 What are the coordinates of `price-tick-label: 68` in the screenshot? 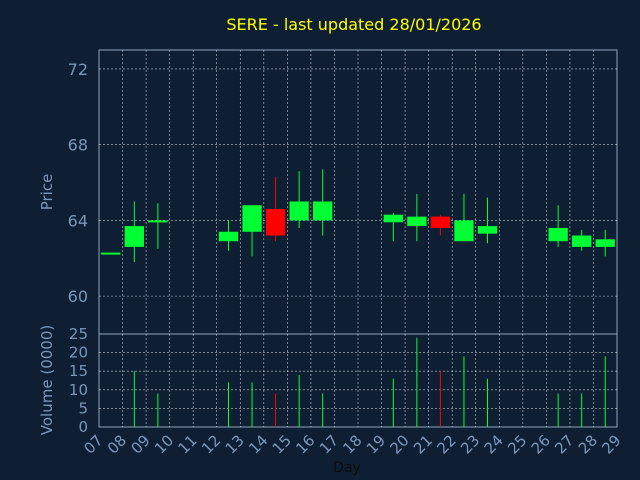 It's located at (78, 145).